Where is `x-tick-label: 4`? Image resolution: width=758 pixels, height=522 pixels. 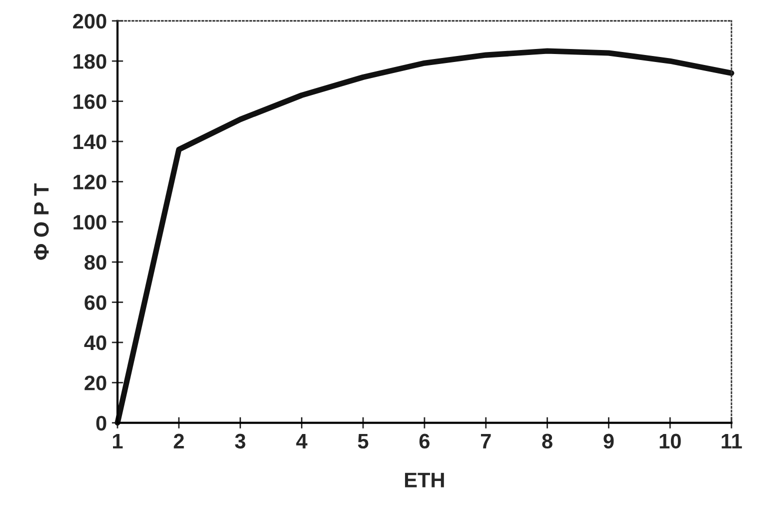 x-tick-label: 4 is located at coordinates (302, 441).